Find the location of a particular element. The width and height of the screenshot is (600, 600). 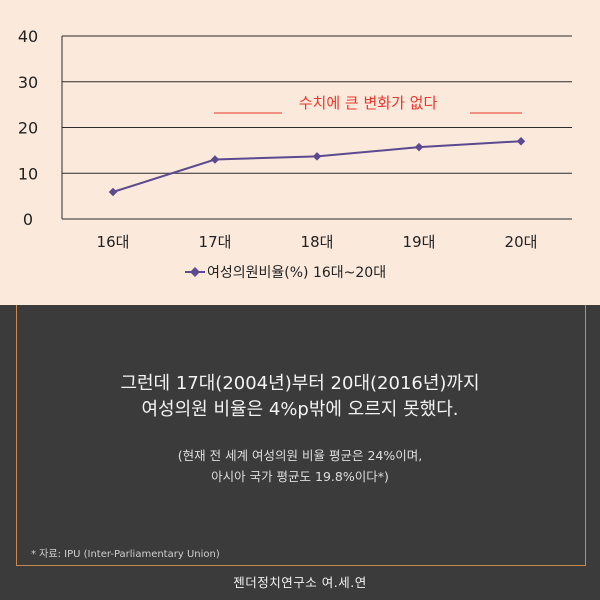

series-line is located at coordinates (317, 166).